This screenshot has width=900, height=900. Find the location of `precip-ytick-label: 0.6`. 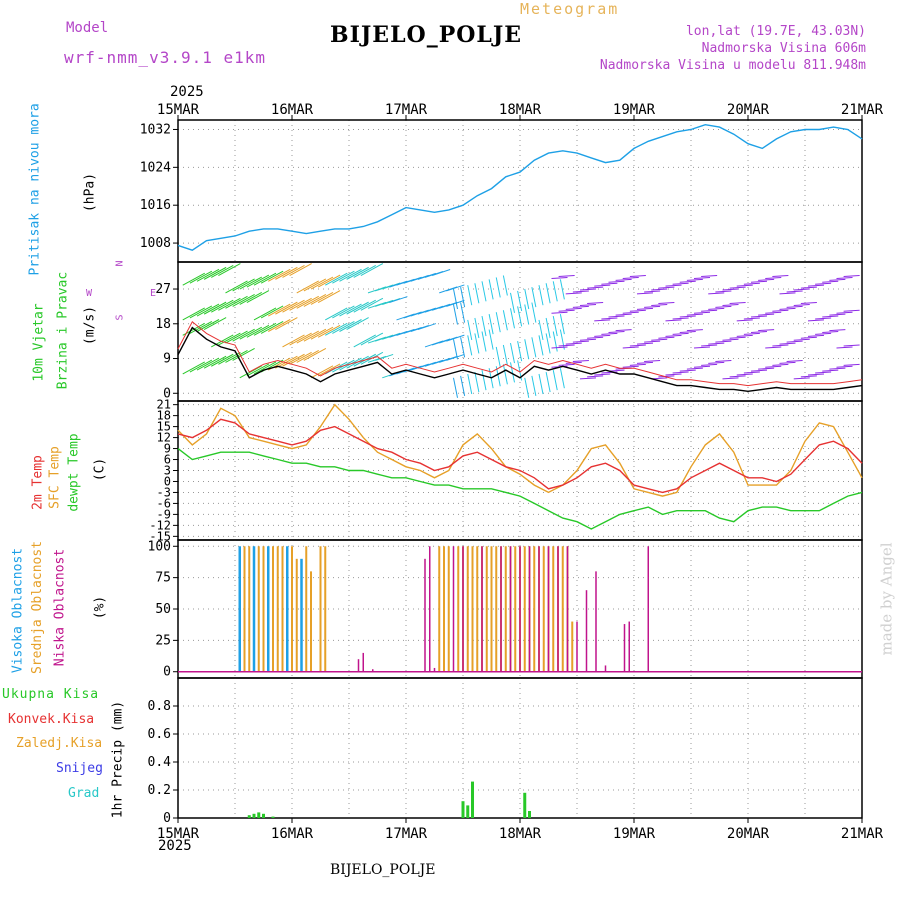

precip-ytick-label: 0.6 is located at coordinates (159, 734).